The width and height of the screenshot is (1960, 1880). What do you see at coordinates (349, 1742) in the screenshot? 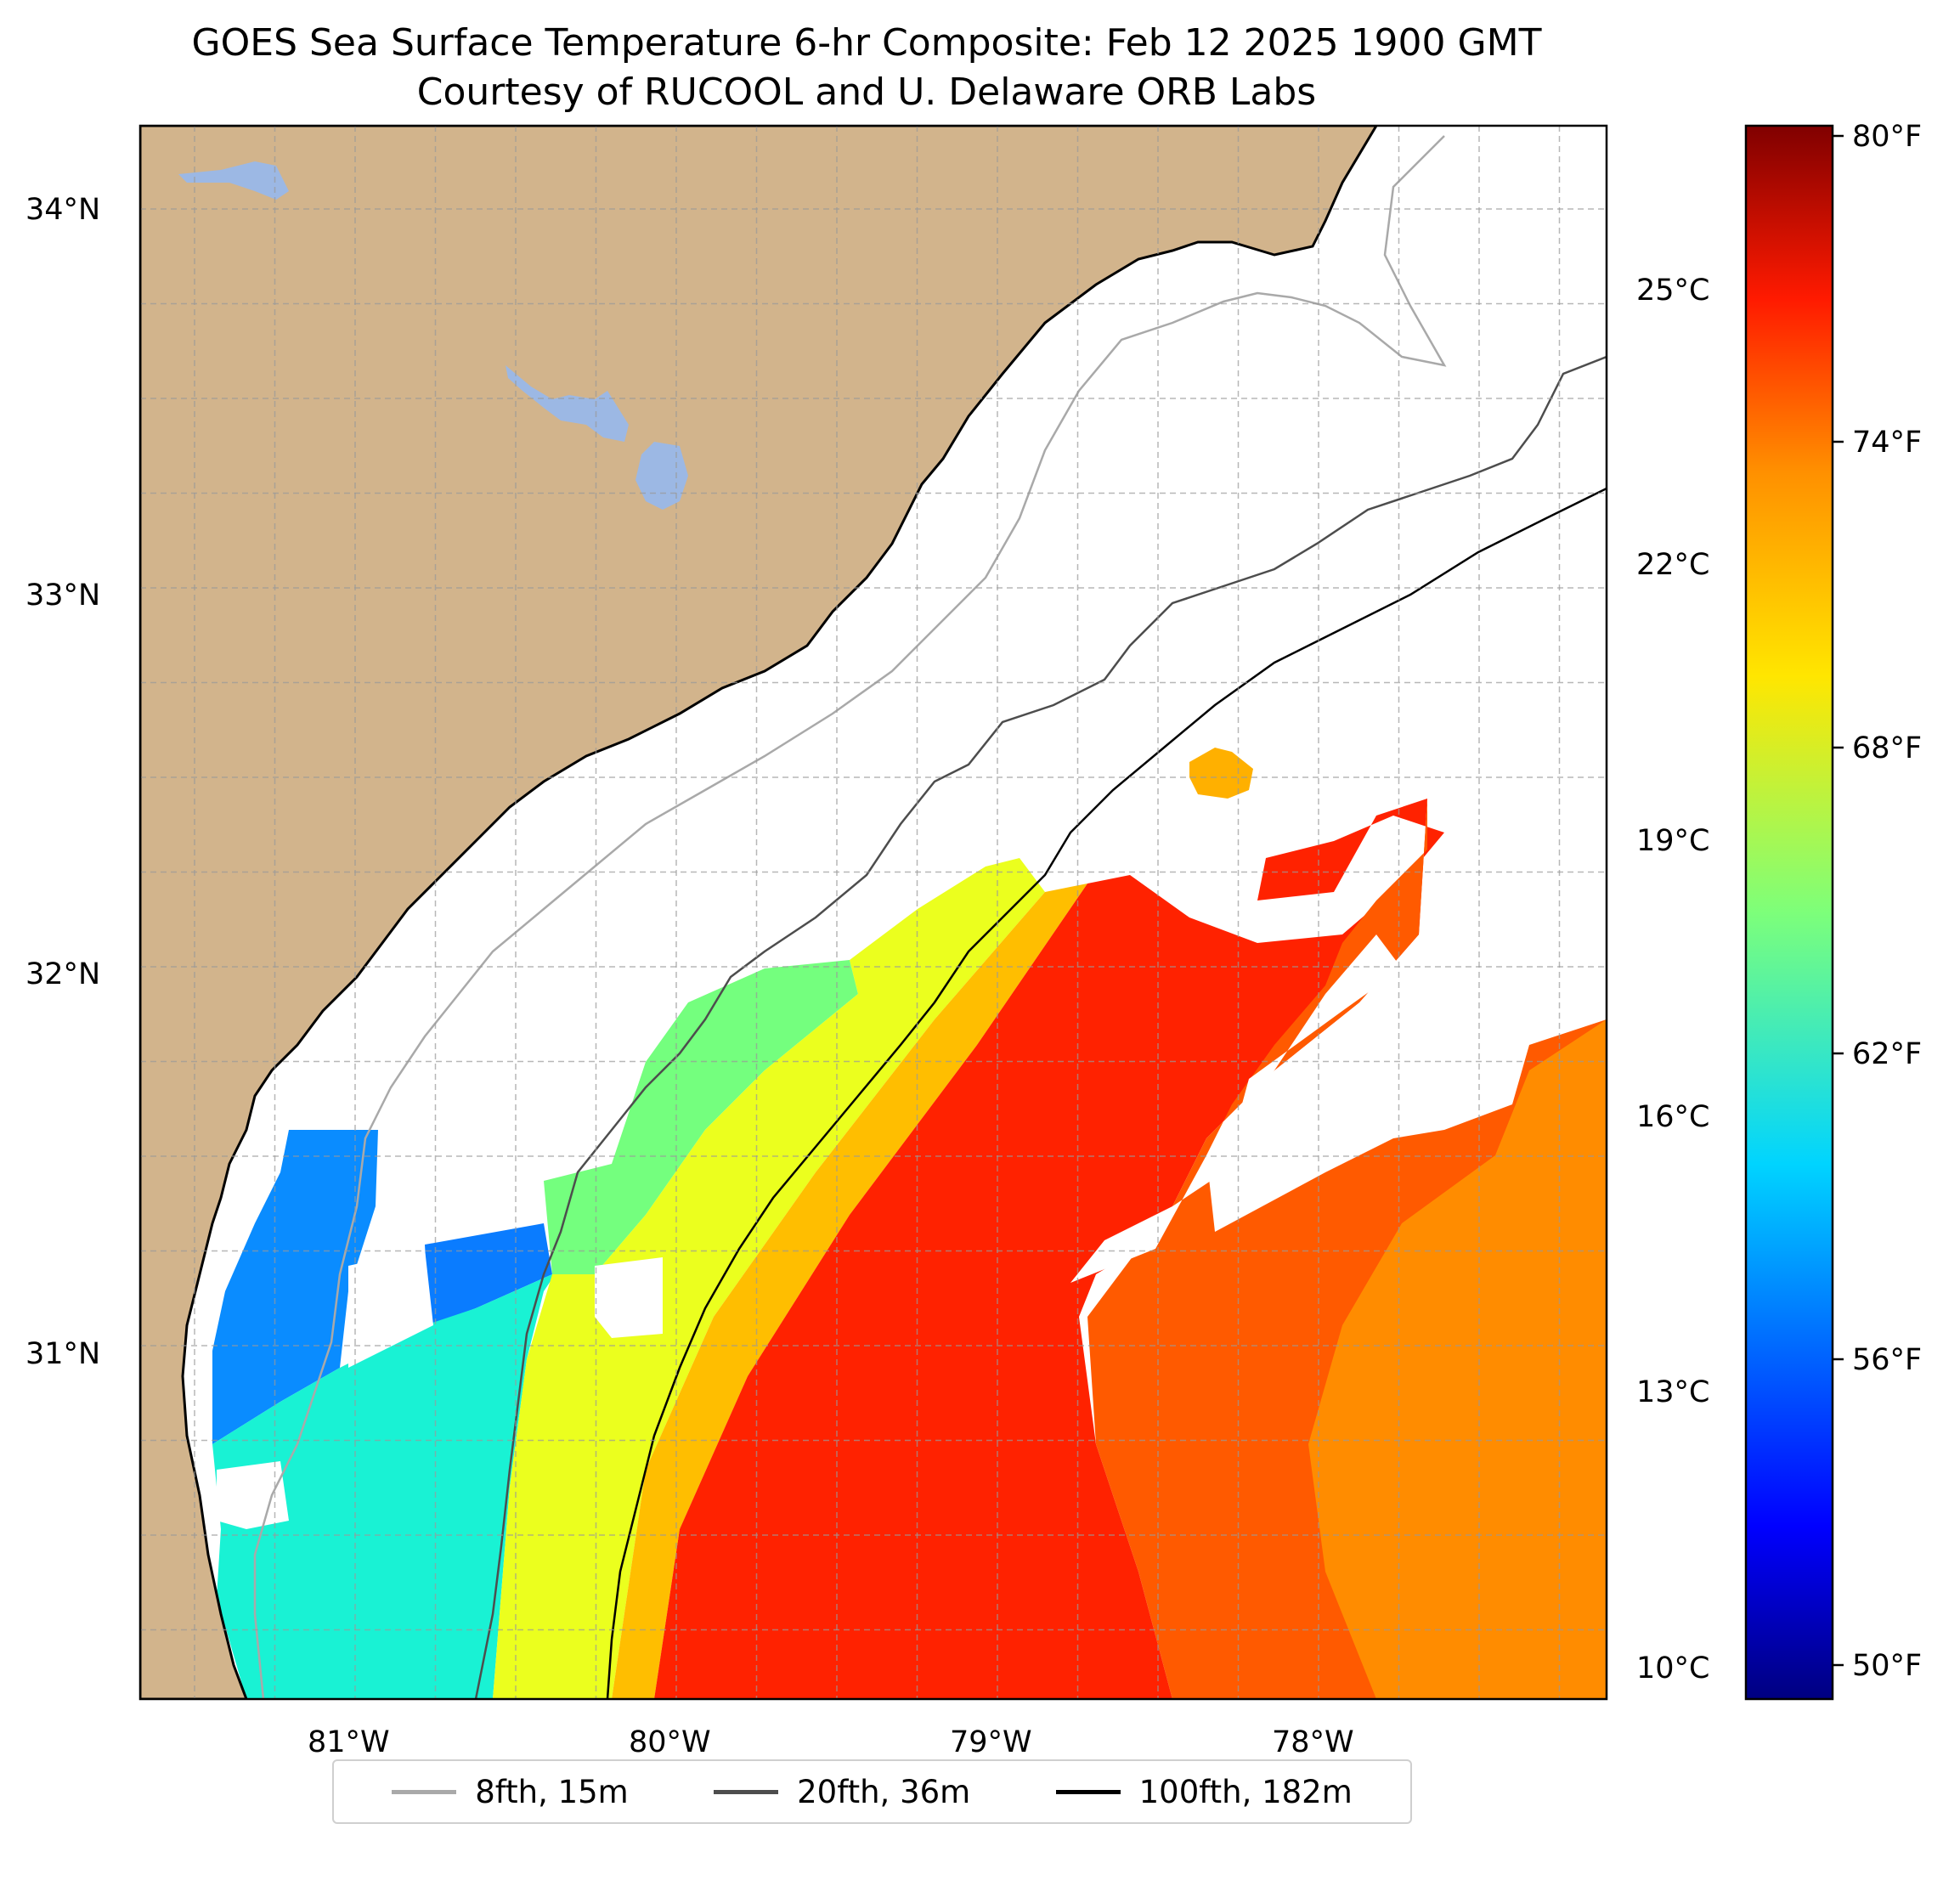
I see `lon-label-81w: 81°W` at bounding box center [349, 1742].